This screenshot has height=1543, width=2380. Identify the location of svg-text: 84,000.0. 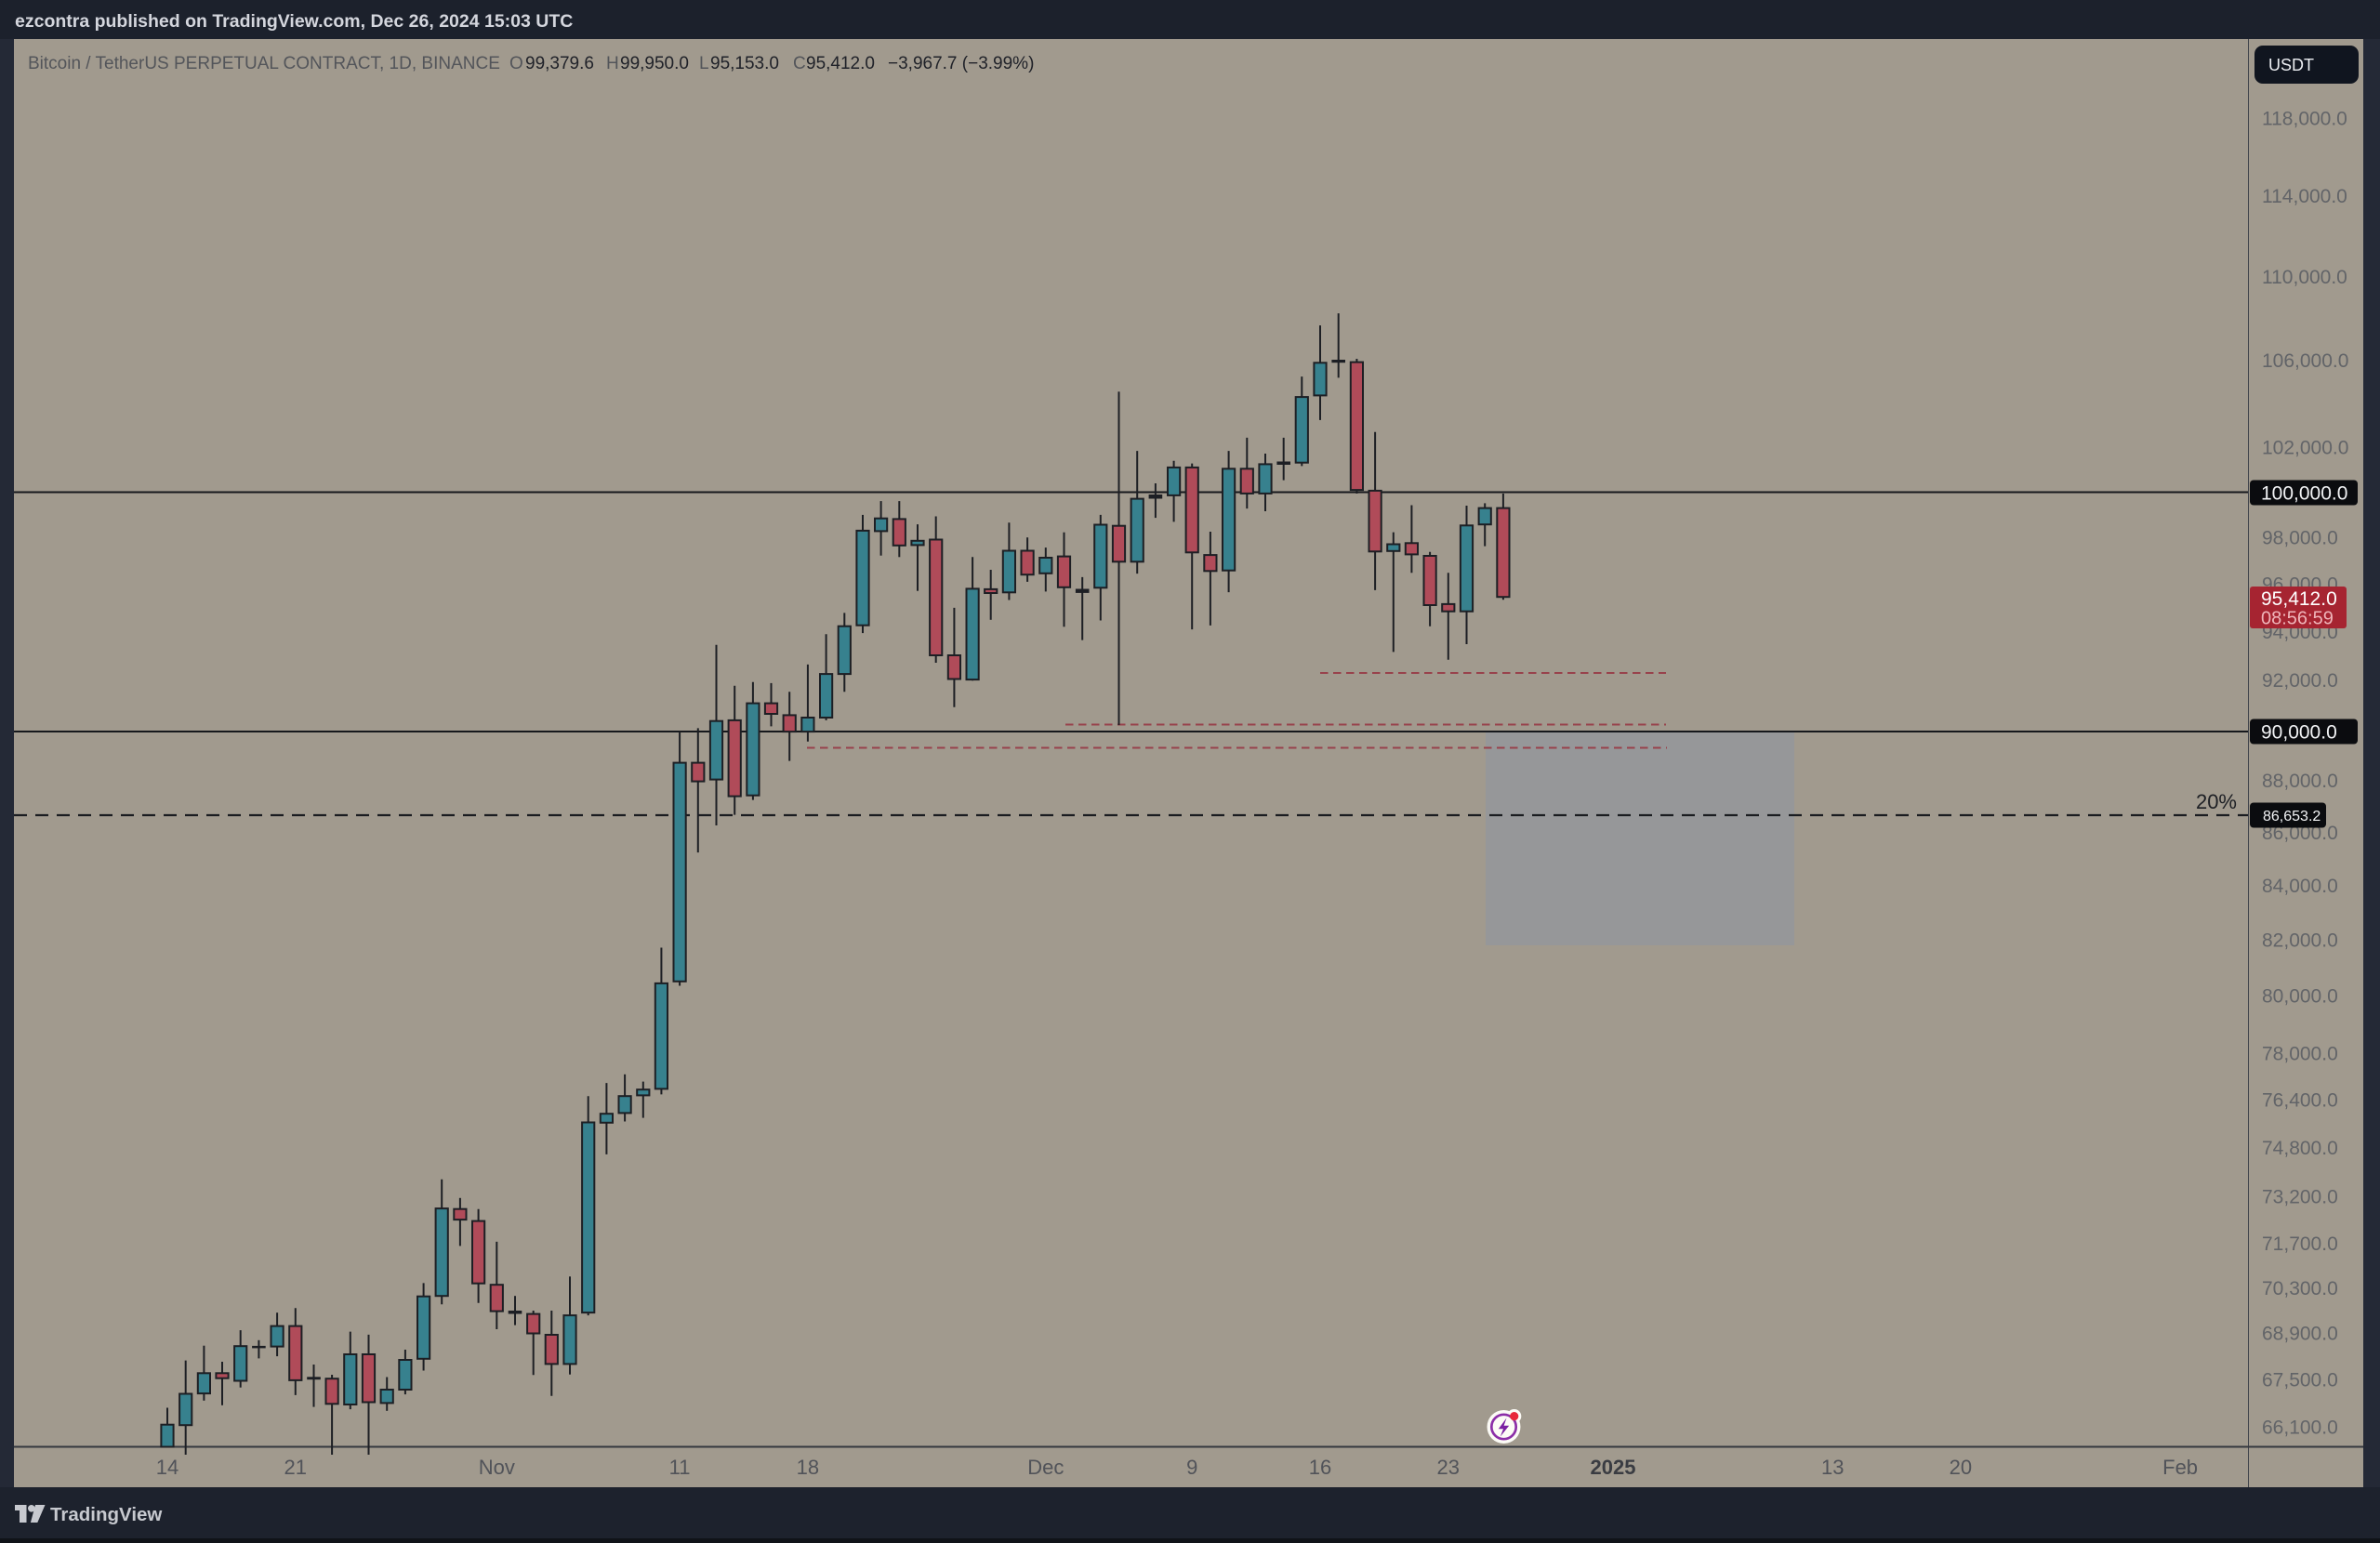
(2300, 886).